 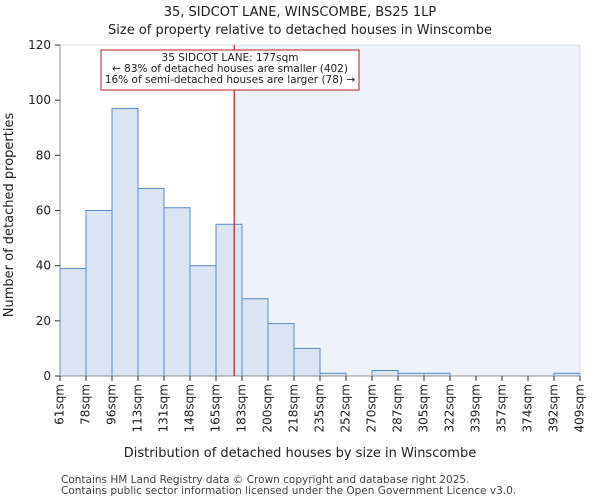 I want to click on annotation-line-1: 35 SIDCOT LANE: 177sqm, so click(x=230, y=58).